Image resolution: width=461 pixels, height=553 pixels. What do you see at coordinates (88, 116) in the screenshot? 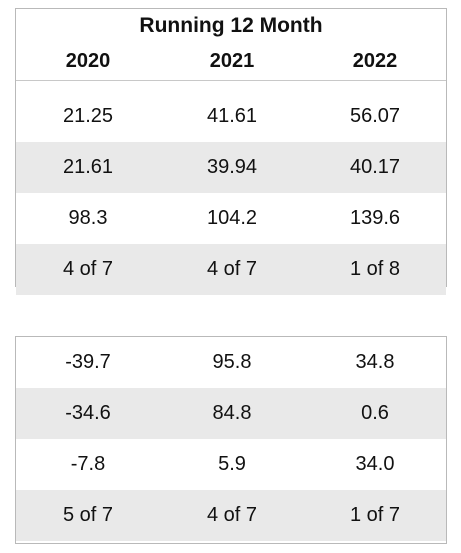
I see `table-cell: 21.25` at bounding box center [88, 116].